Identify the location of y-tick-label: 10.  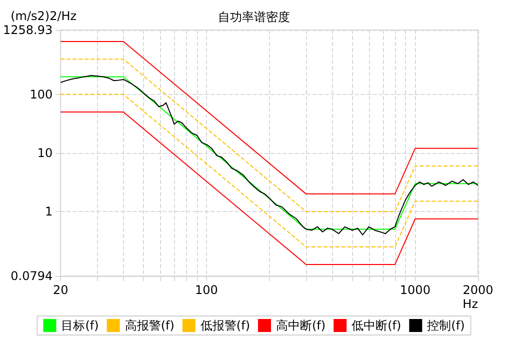
(45, 153).